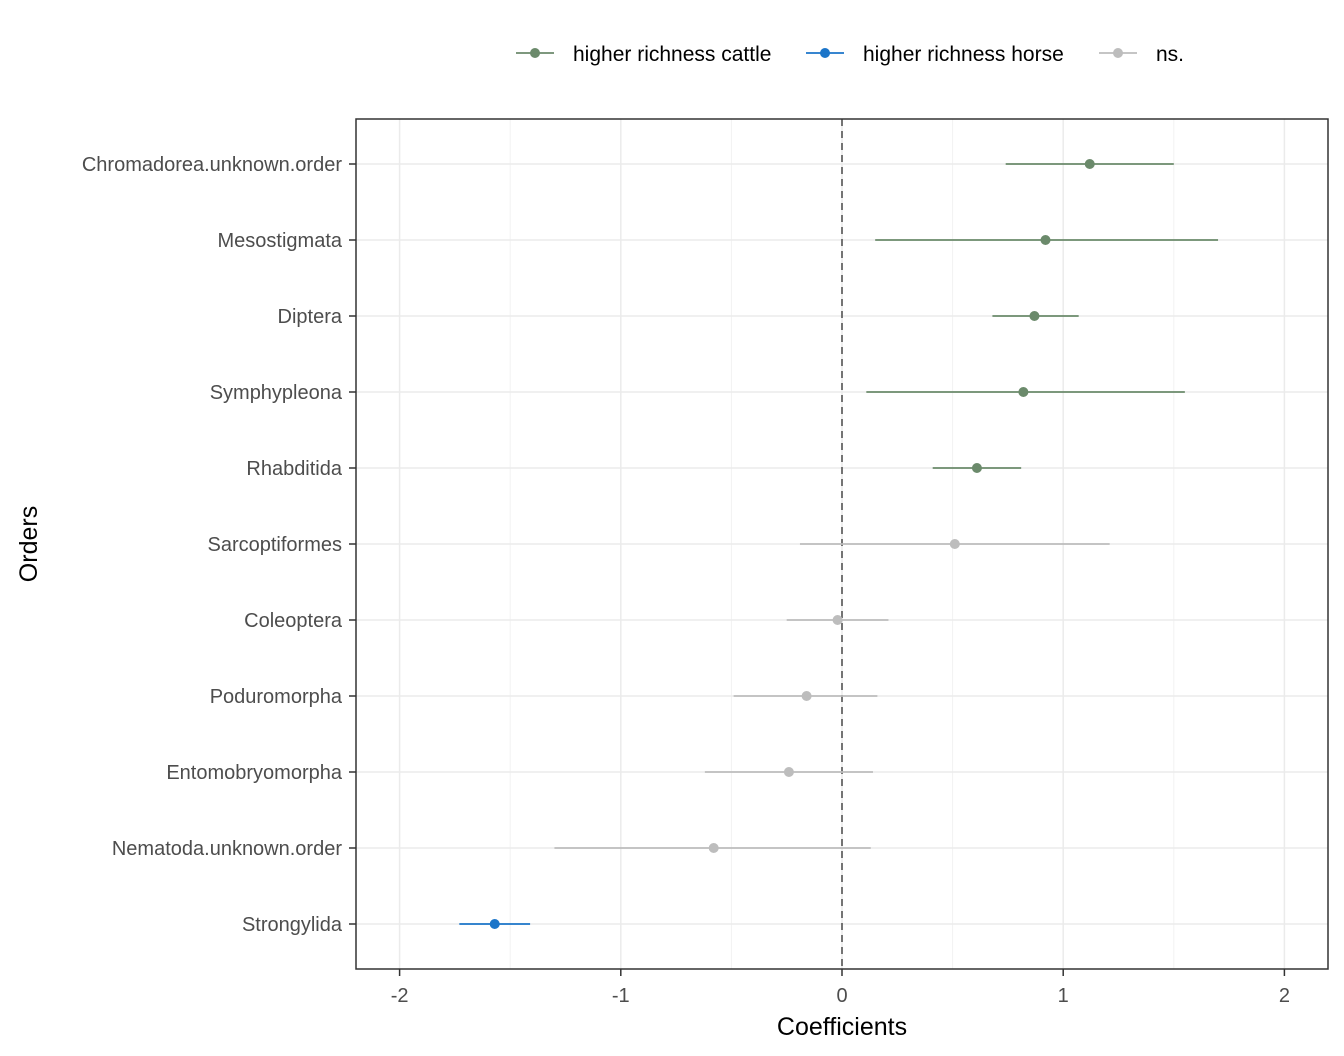  Describe the element at coordinates (227, 849) in the screenshot. I see `y-tick-label: Nematoda.unknown.order` at that location.